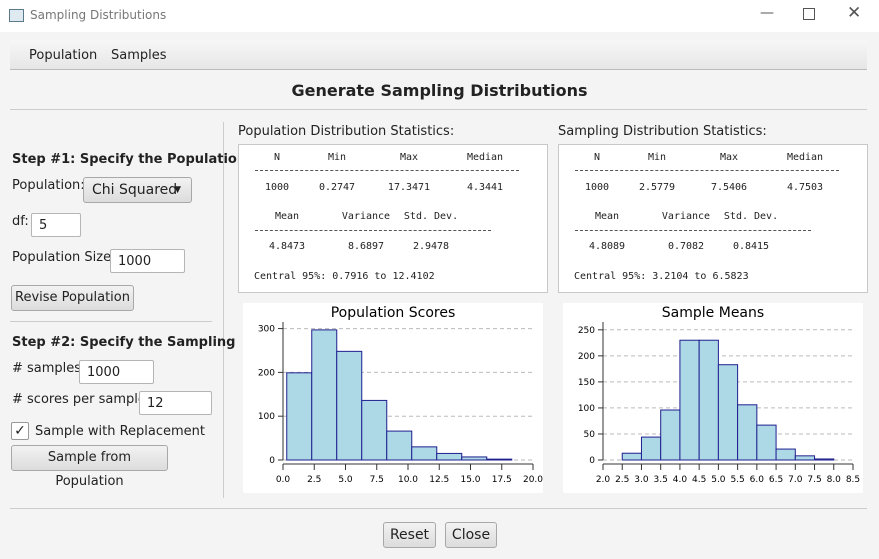 The width and height of the screenshot is (879, 559). I want to click on stat-value: 4.8089, so click(607, 246).